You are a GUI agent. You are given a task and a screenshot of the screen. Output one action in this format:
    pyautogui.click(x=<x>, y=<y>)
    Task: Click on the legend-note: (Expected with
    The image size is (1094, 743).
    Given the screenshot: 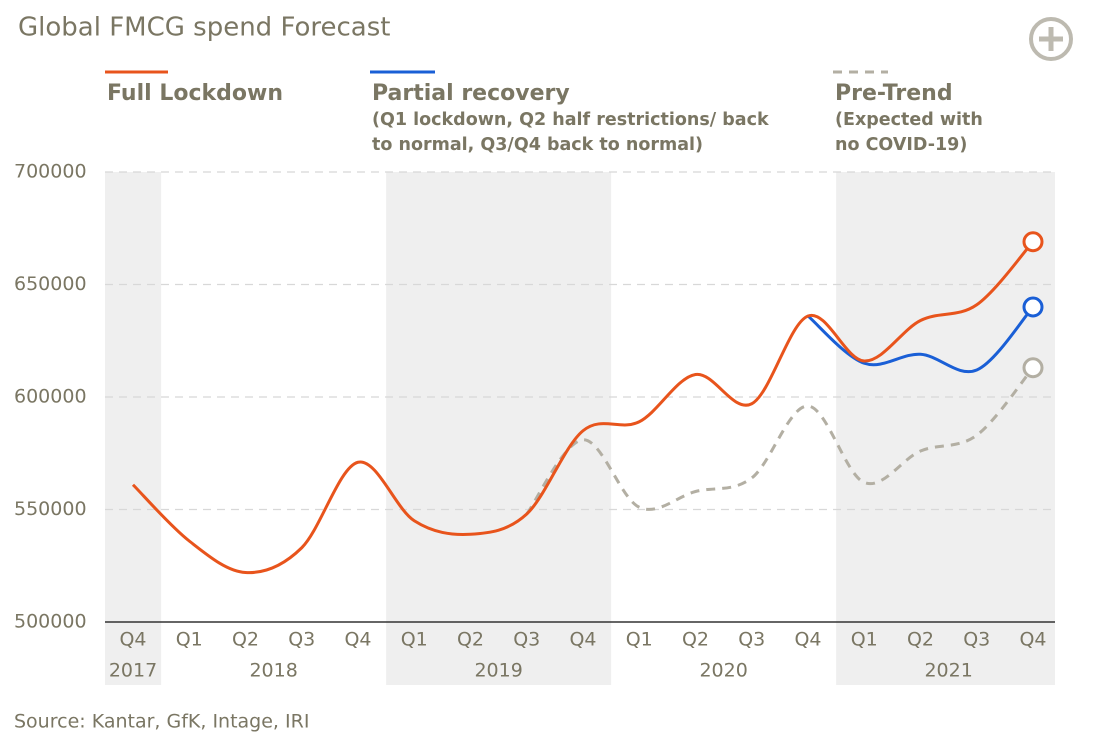 What is the action you would take?
    pyautogui.click(x=909, y=120)
    